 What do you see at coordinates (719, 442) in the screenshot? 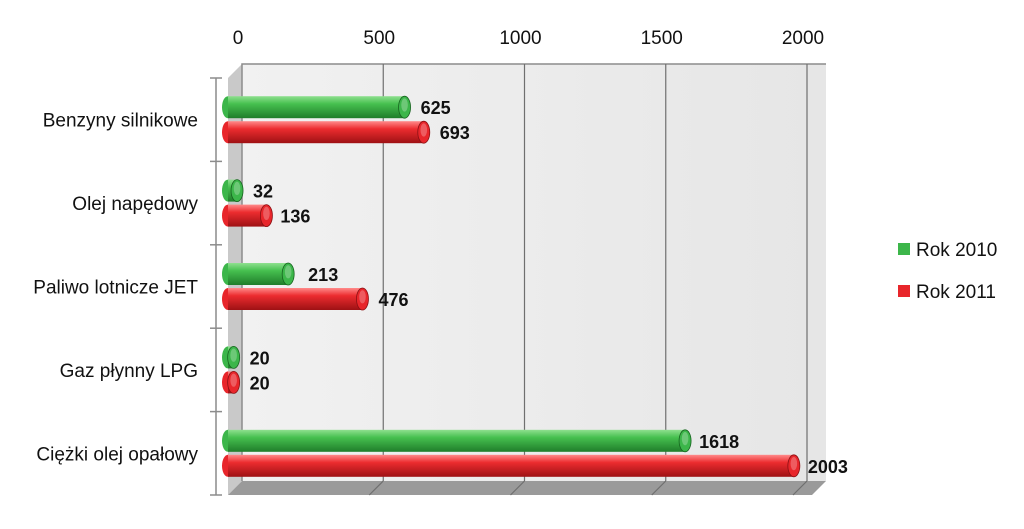
I see `data-label-rok-2010-ciezki-olej-opalowy: 1618` at bounding box center [719, 442].